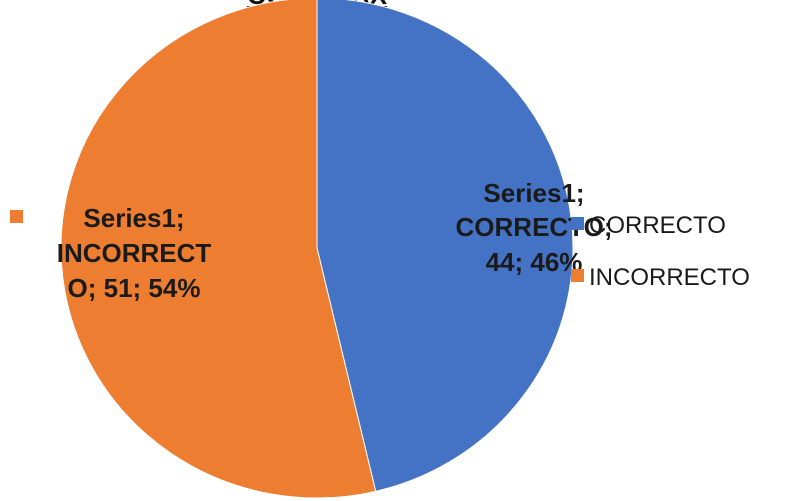 The width and height of the screenshot is (797, 501). What do you see at coordinates (577, 275) in the screenshot?
I see `legend-swatch-incorrecto` at bounding box center [577, 275].